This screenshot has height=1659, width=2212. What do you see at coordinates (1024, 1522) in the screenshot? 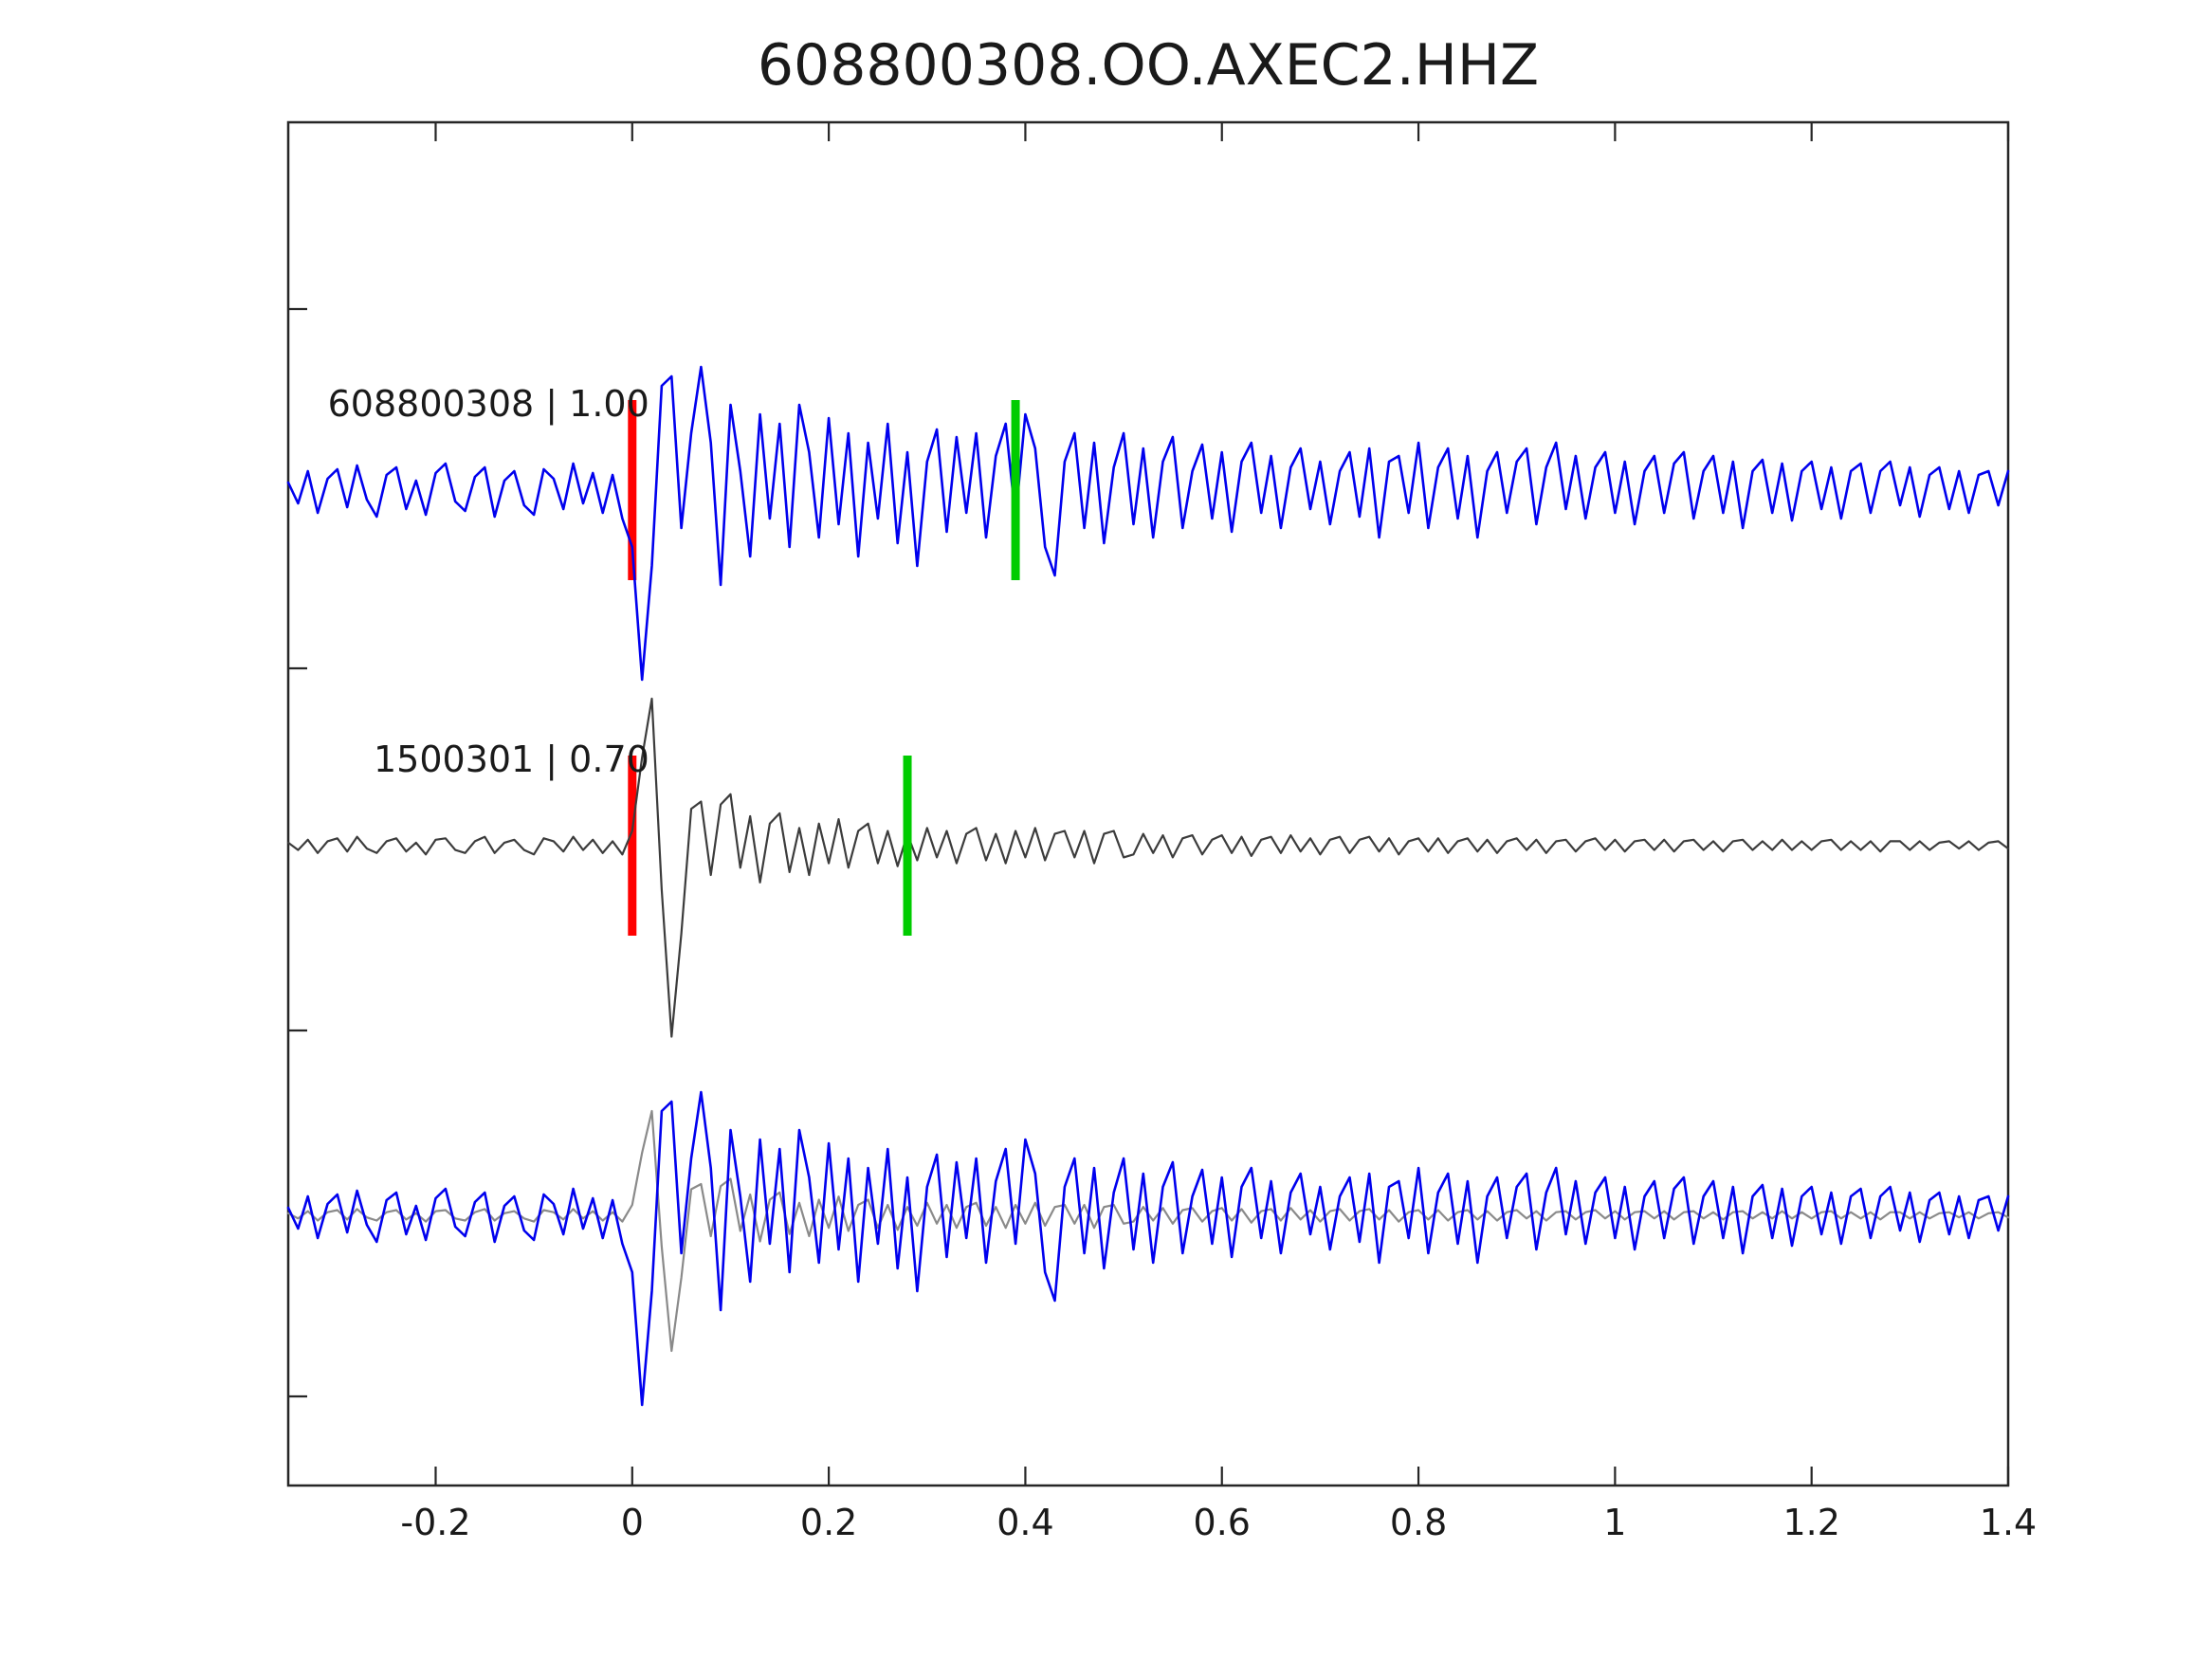
I see `x-tick-label: 0.4` at bounding box center [1024, 1522].